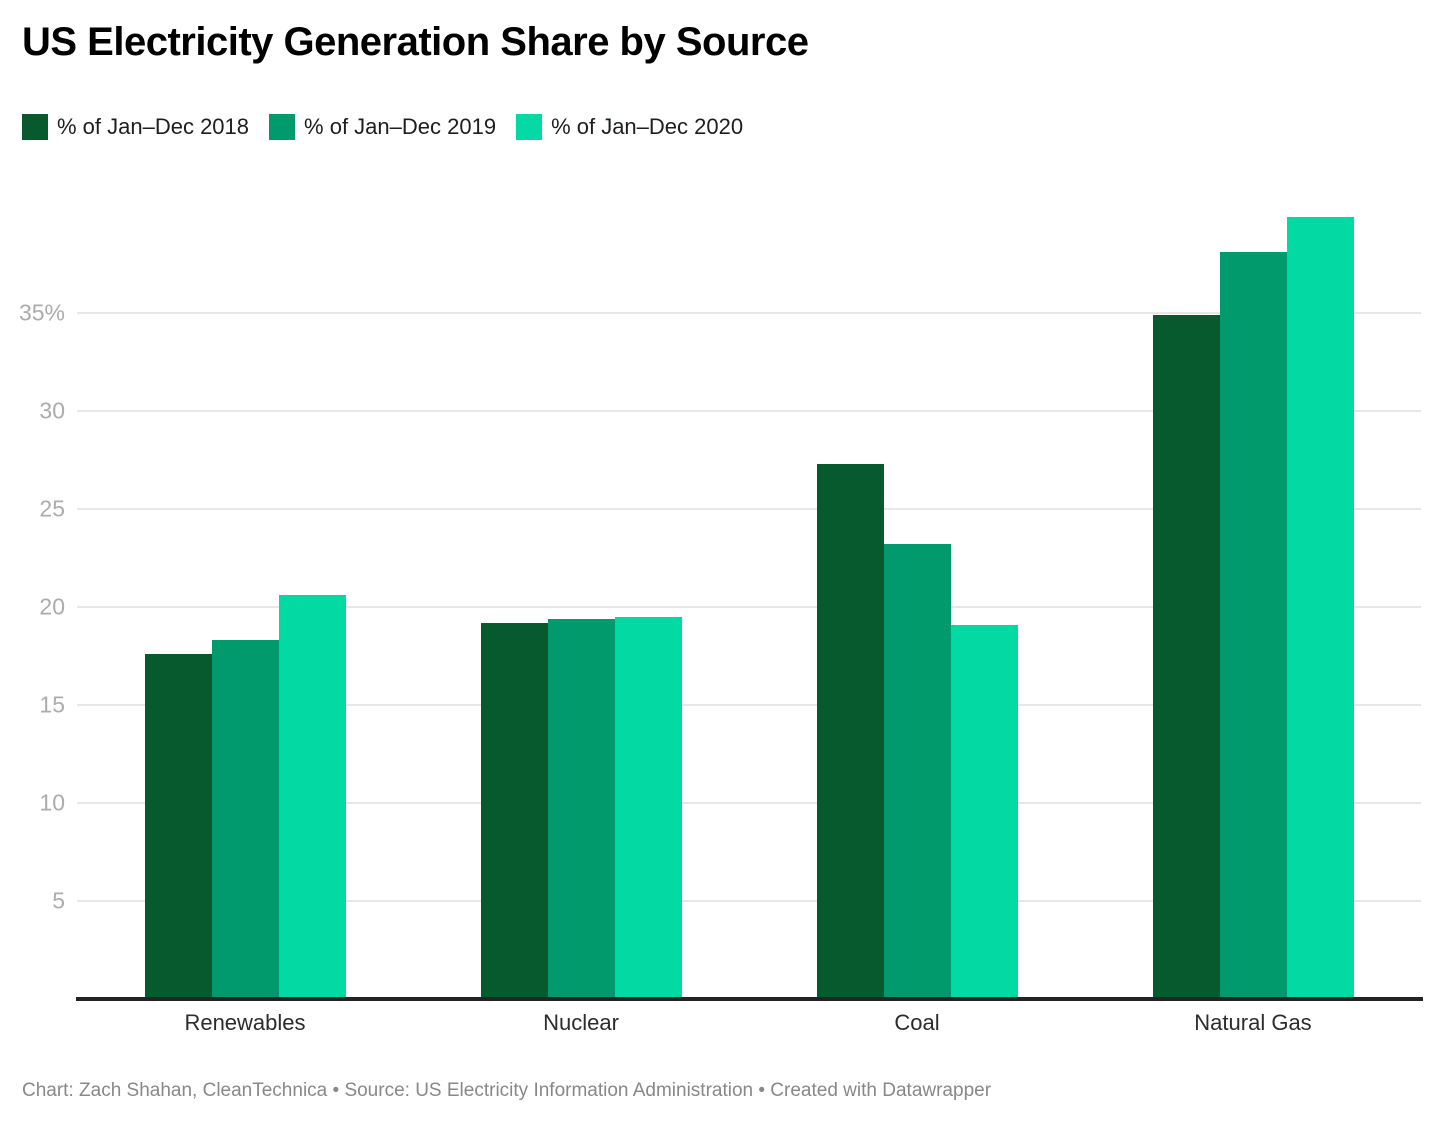 The image size is (1440, 1140). What do you see at coordinates (153, 126) in the screenshot?
I see `legend-label-2018: % of Jan–Dec 2018` at bounding box center [153, 126].